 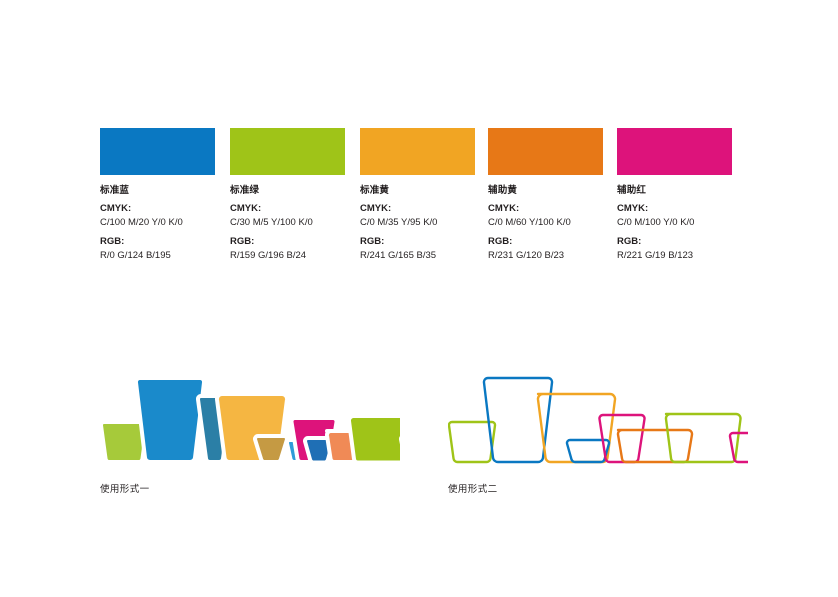 I want to click on color-name-label: 标准绿, so click(x=245, y=190).